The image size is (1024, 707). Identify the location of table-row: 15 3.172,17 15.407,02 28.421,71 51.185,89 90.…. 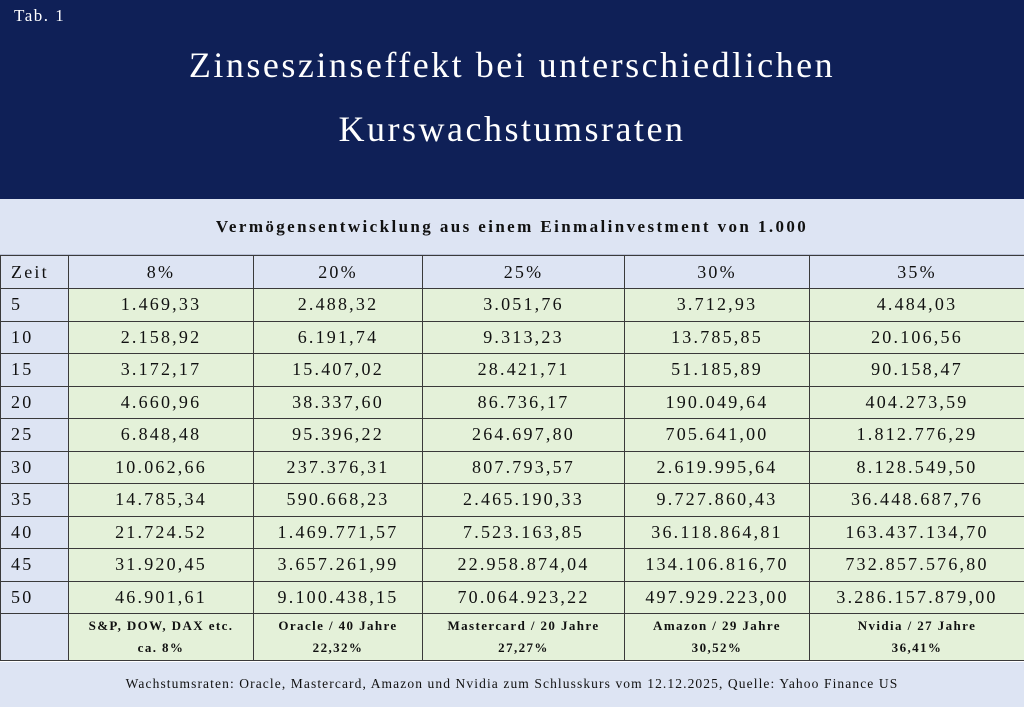
(512, 370).